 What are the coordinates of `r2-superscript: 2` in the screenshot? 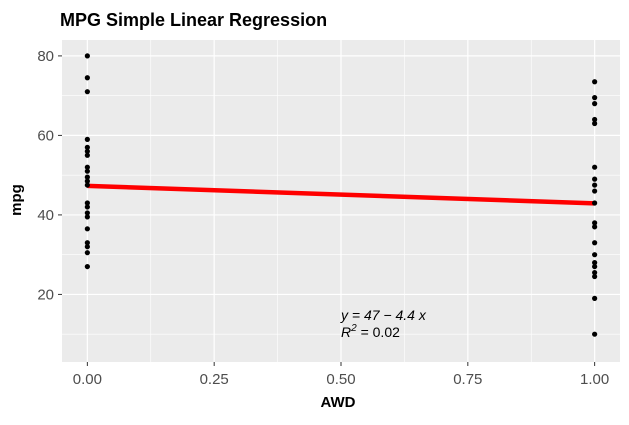 It's located at (353, 328).